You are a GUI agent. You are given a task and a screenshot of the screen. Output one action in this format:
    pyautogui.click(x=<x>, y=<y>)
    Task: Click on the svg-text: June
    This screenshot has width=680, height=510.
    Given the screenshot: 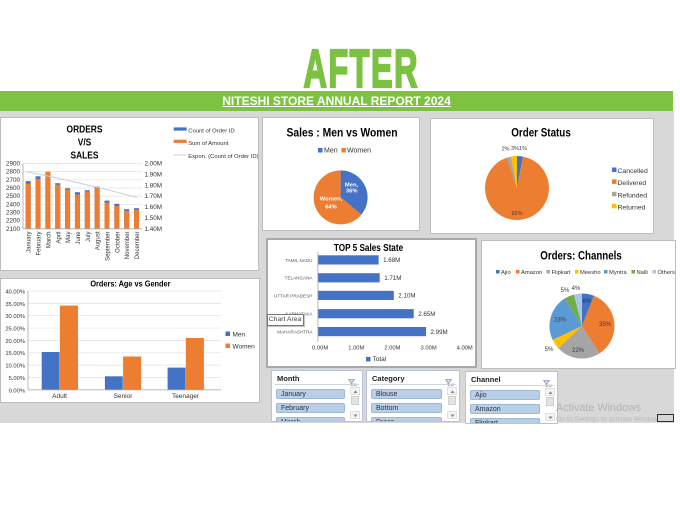 What is the action you would take?
    pyautogui.click(x=79, y=238)
    